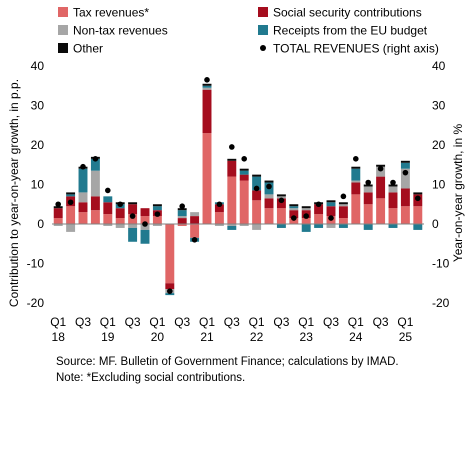 The width and height of the screenshot is (475, 456). What do you see at coordinates (88, 49) in the screenshot?
I see `legend-label: Other` at bounding box center [88, 49].